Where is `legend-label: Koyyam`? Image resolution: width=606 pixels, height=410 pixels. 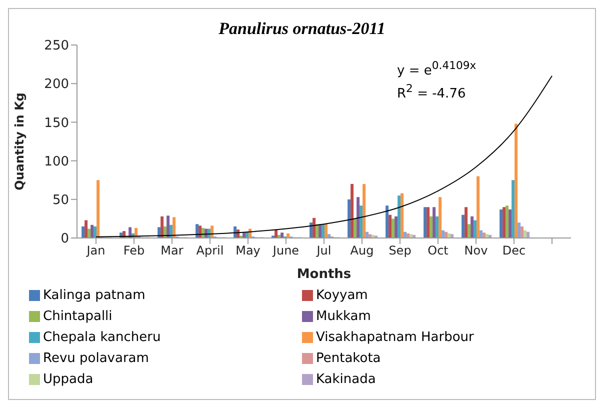
legend-label: Koyyam is located at coordinates (342, 295).